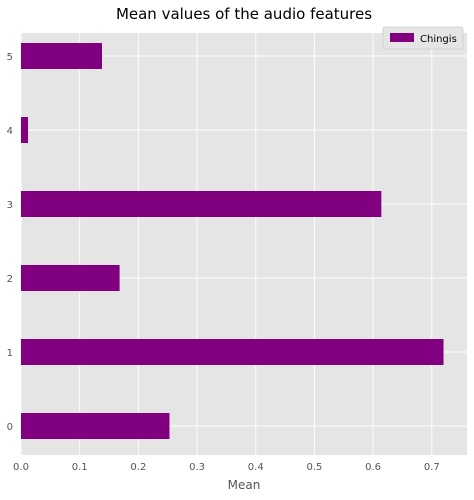 The image size is (474, 500). Describe the element at coordinates (314, 467) in the screenshot. I see `x-tick-label: 0.5` at that location.